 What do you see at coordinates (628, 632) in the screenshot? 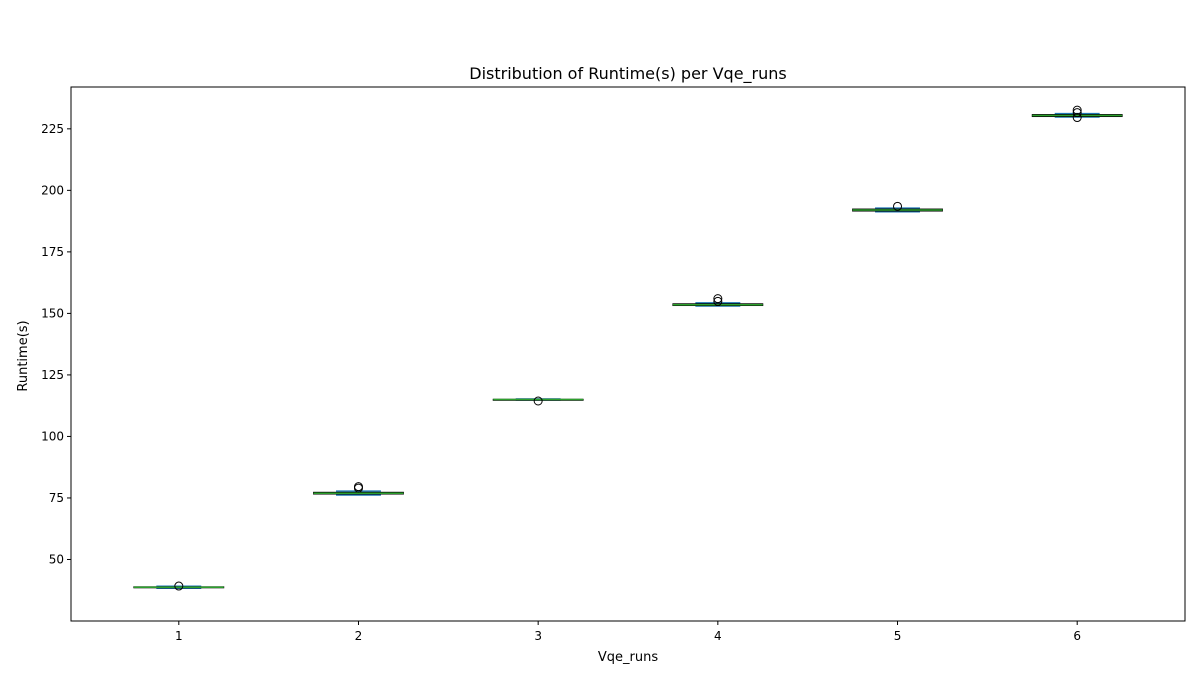
I see `x-axis: 1 2 3 4 5 6` at bounding box center [628, 632].